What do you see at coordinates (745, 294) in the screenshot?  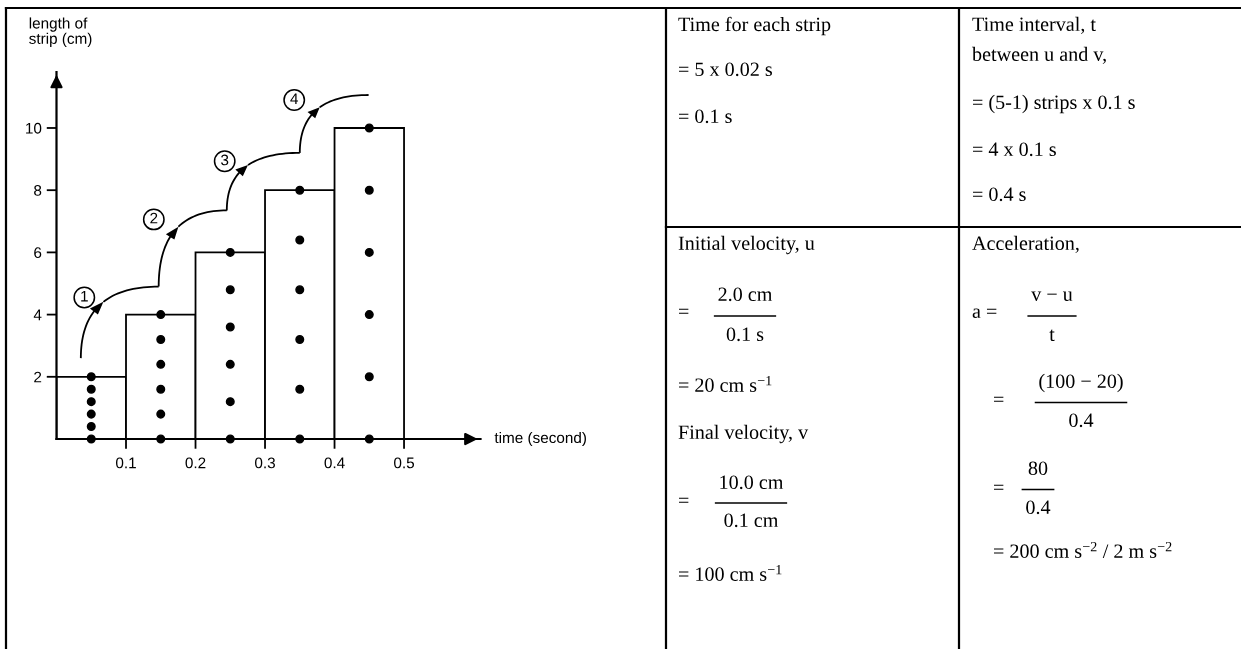 I see `text: 2.0 cm` at bounding box center [745, 294].